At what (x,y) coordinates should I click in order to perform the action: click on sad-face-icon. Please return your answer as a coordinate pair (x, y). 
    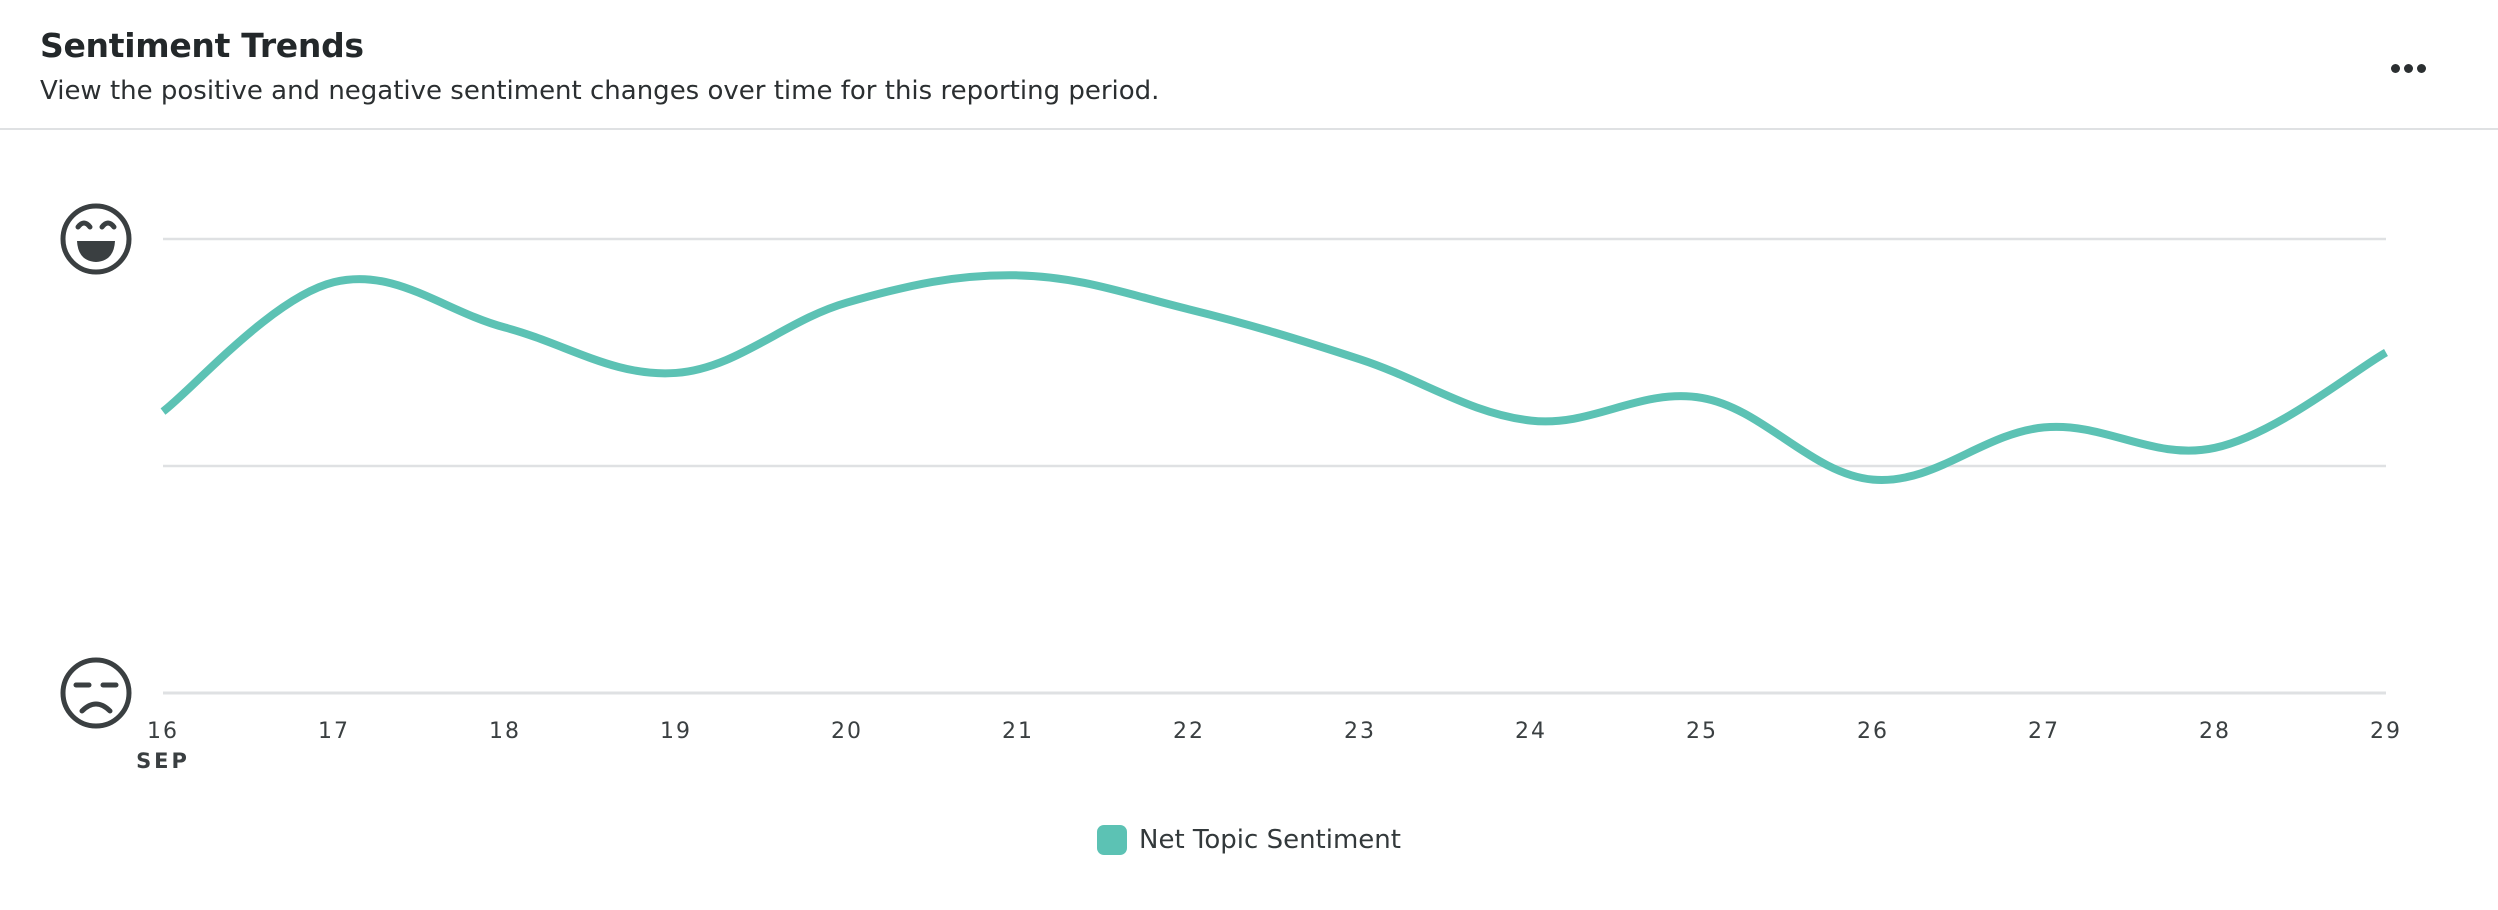
    Looking at the image, I should click on (96, 693).